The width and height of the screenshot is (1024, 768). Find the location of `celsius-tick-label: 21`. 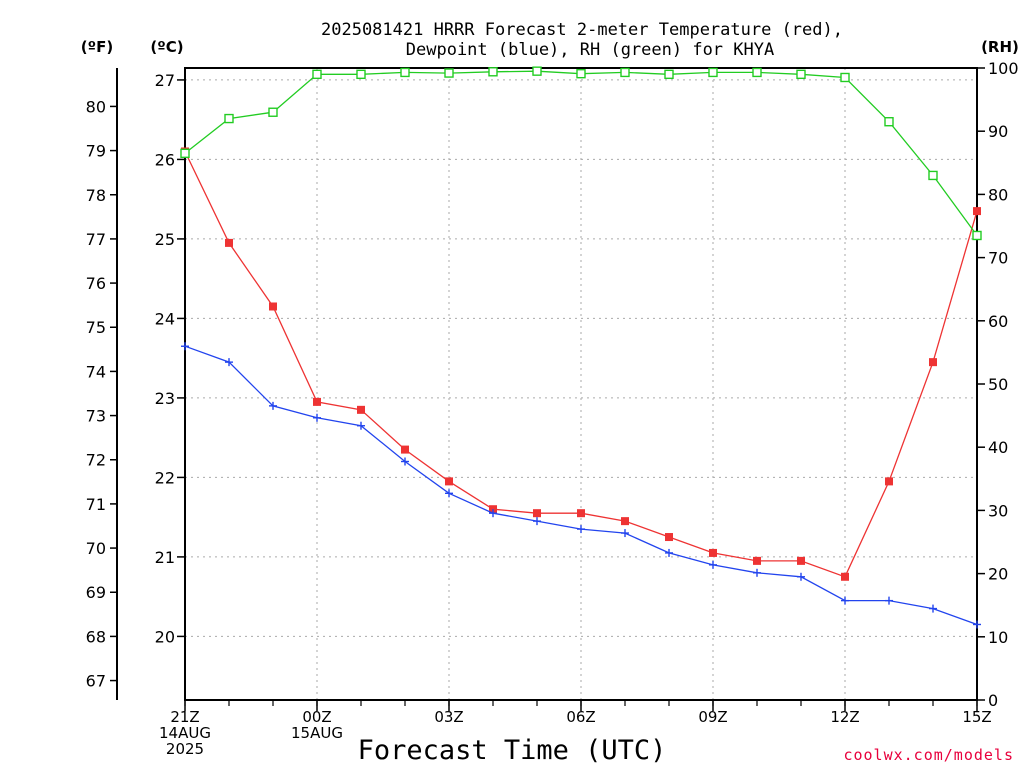

celsius-tick-label: 21 is located at coordinates (165, 557).